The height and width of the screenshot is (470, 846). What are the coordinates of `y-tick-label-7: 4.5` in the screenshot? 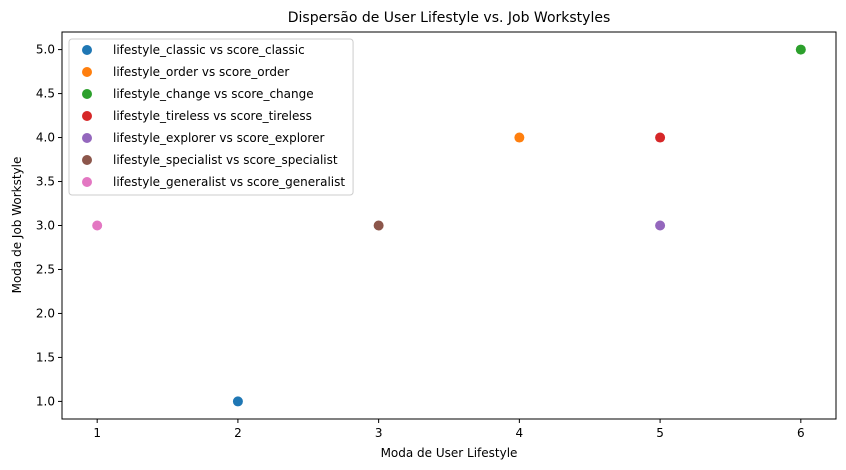 It's located at (45, 94).